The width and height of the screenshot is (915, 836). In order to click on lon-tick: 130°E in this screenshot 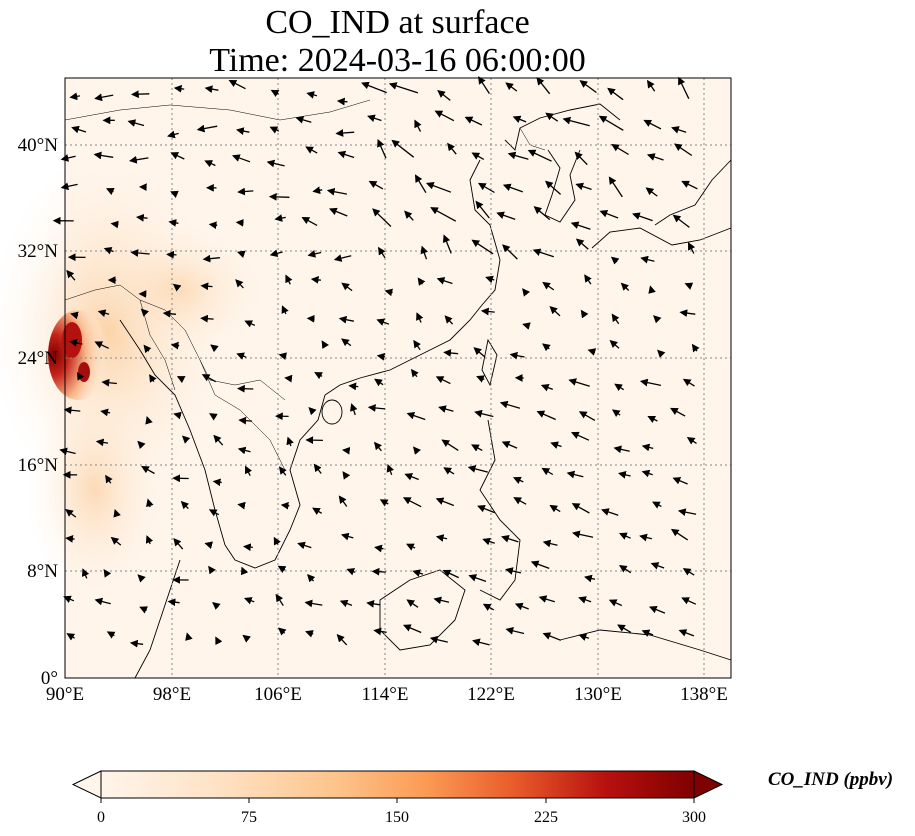, I will do `click(598, 694)`.